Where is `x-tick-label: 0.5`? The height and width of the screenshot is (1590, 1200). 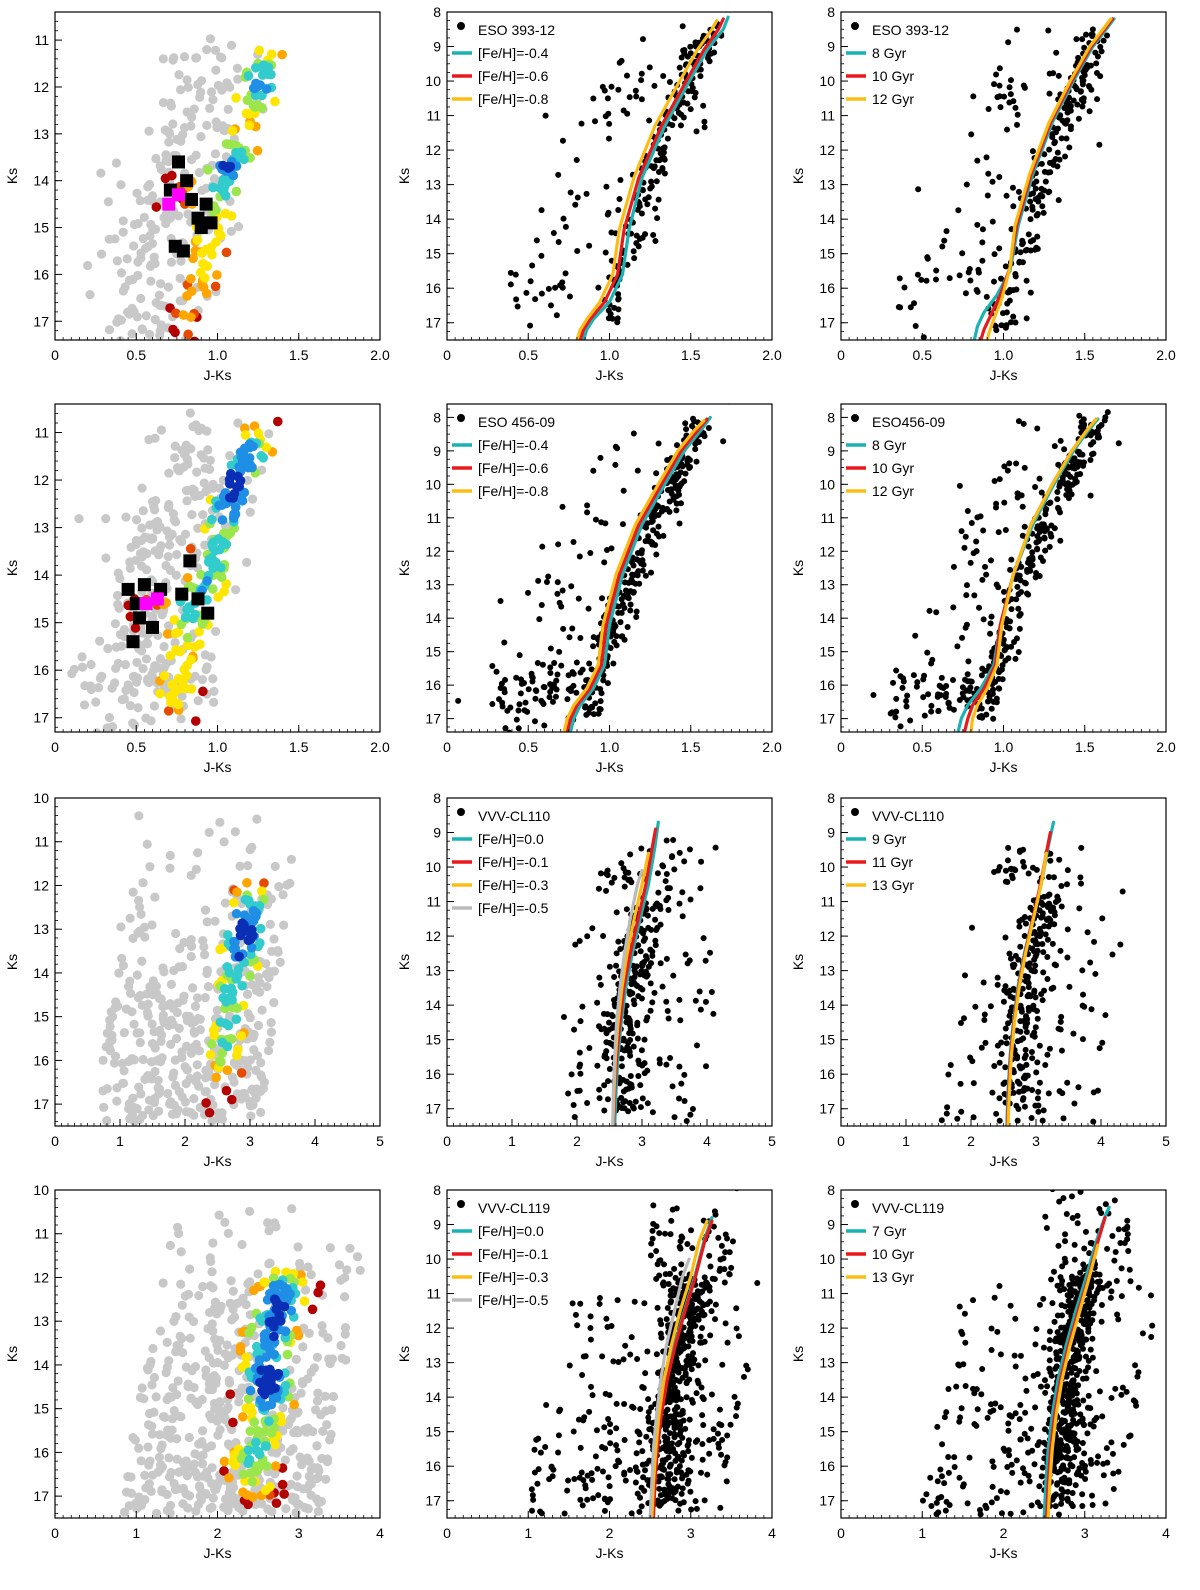
x-tick-label: 0.5 is located at coordinates (529, 355).